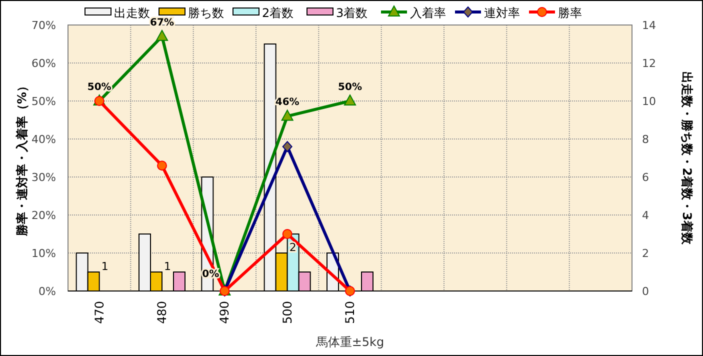 This screenshot has height=356, width=703. Describe the element at coordinates (350, 312) in the screenshot. I see `x-tick-label: 510` at that location.